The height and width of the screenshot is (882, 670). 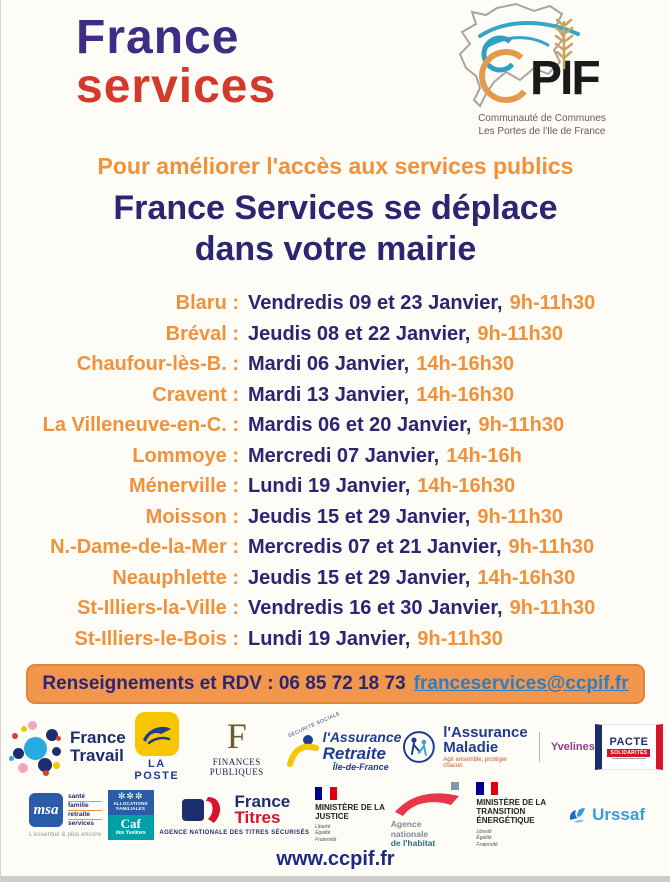 I want to click on ccpif-acronym-rest: PIF, so click(x=564, y=78).